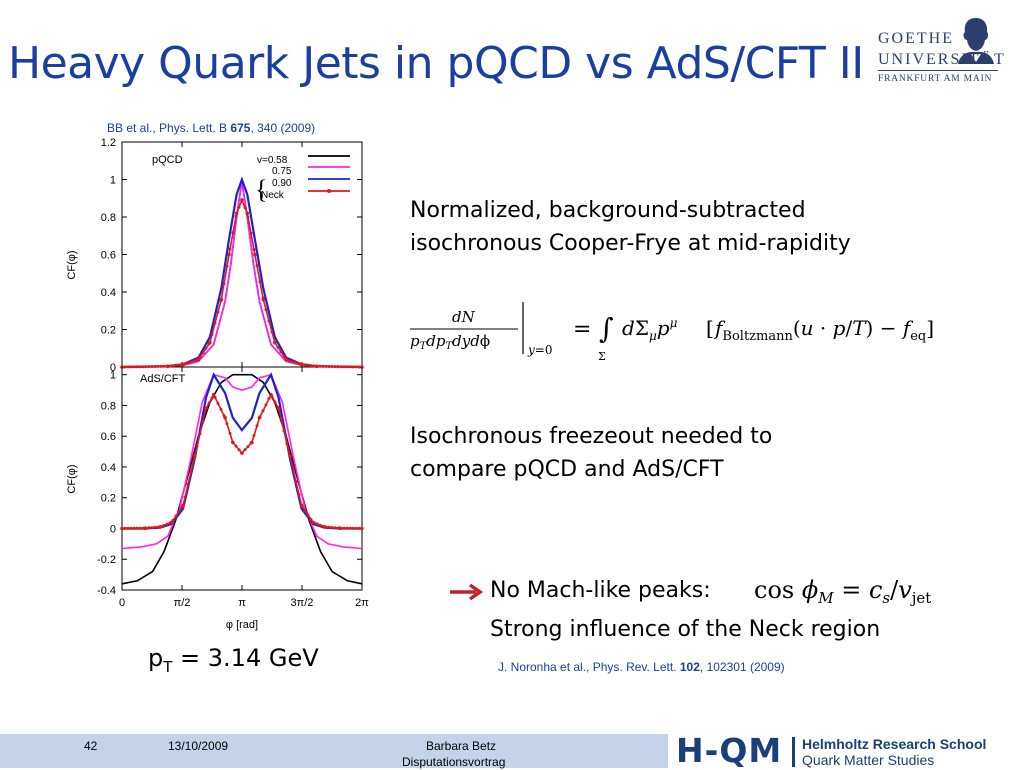 This screenshot has width=1024, height=770. What do you see at coordinates (241, 282) in the screenshot?
I see `series-line-Neck` at bounding box center [241, 282].